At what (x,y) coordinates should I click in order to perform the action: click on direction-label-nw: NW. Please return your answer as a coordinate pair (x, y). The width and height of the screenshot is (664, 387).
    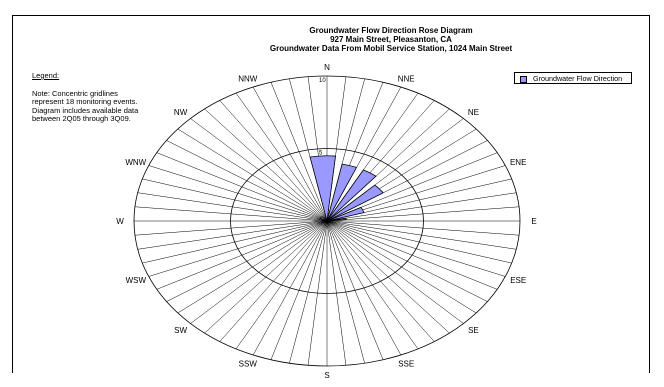
    Looking at the image, I should click on (181, 112).